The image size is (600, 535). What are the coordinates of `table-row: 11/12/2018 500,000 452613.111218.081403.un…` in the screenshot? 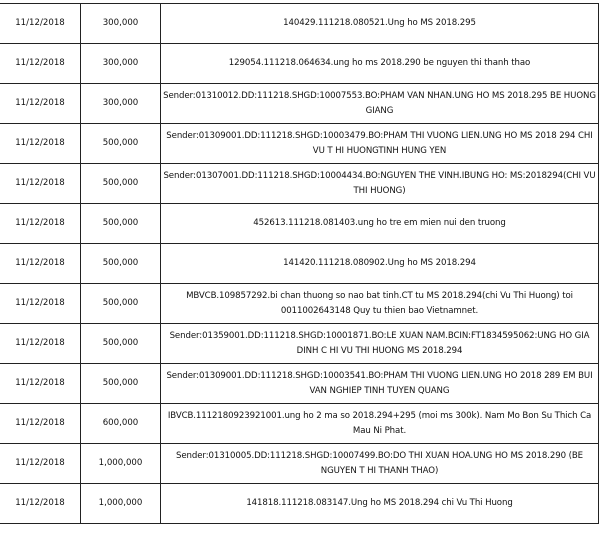 It's located at (299, 223).